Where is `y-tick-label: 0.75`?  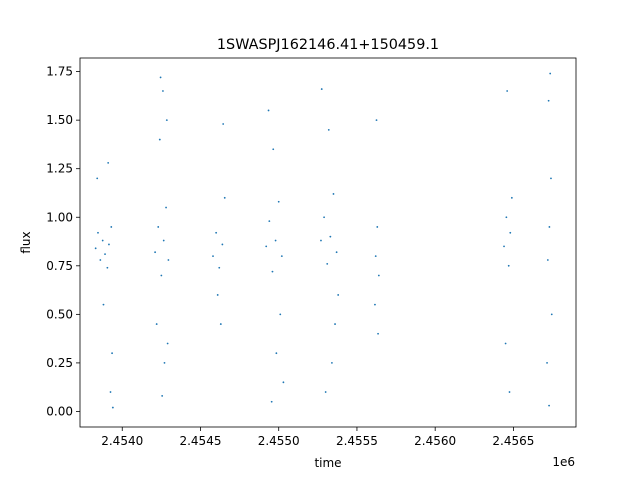 y-tick-label: 0.75 is located at coordinates (59, 266).